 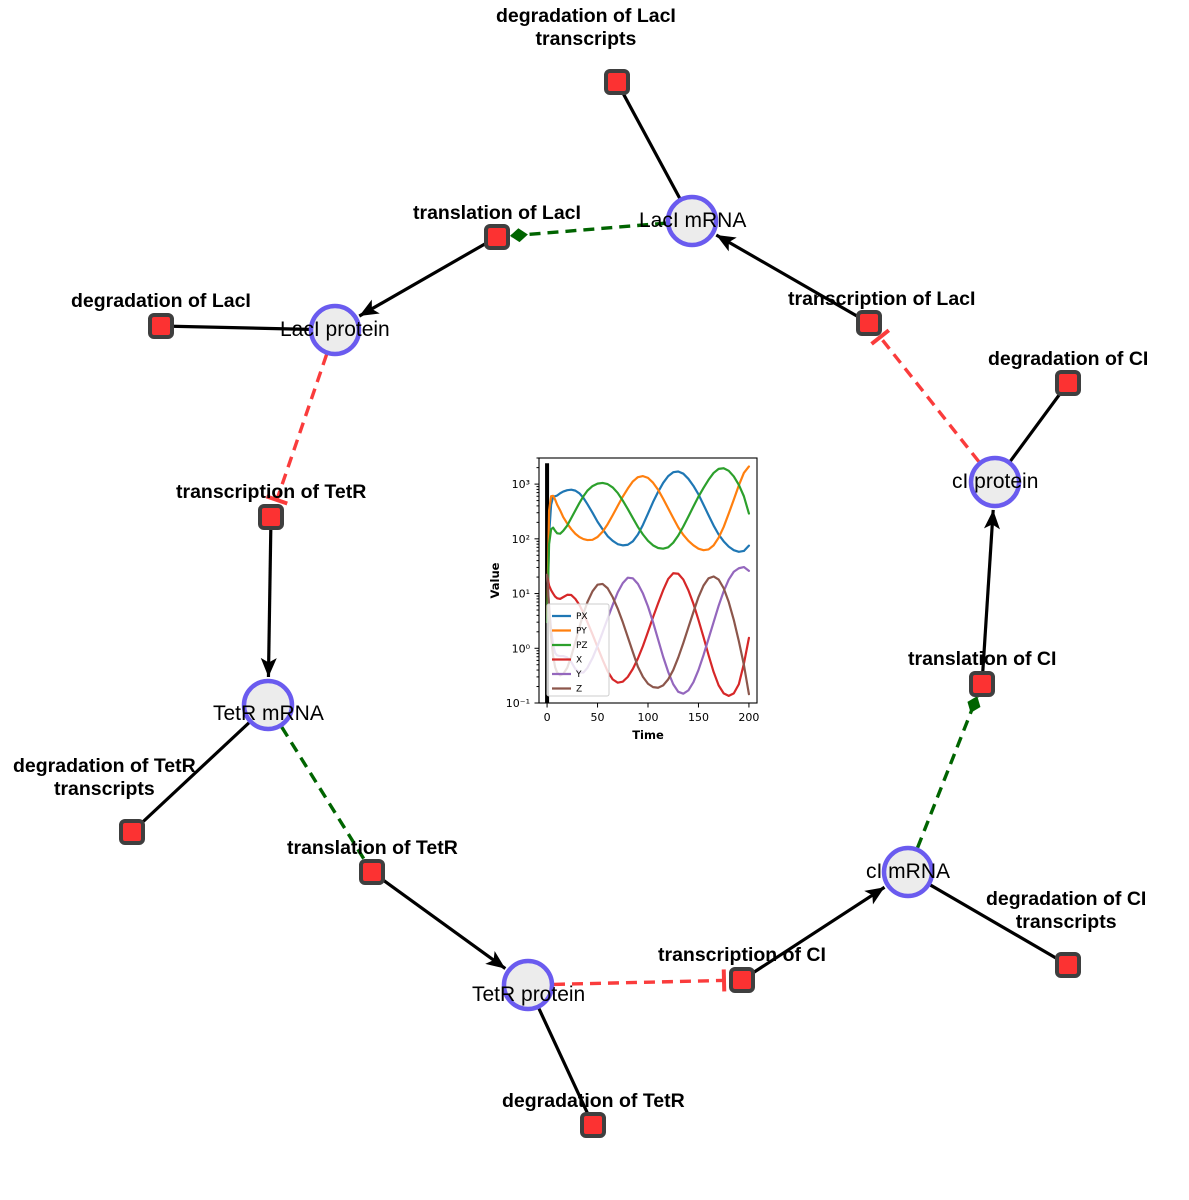 I want to click on series-line-PY, so click(x=648, y=544).